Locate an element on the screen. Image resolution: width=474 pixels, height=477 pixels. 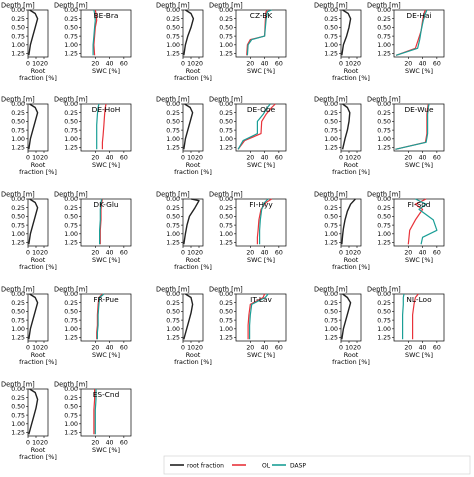
swc-panel-de-hai-ytick-label: 1.25 is located at coordinates (384, 54).